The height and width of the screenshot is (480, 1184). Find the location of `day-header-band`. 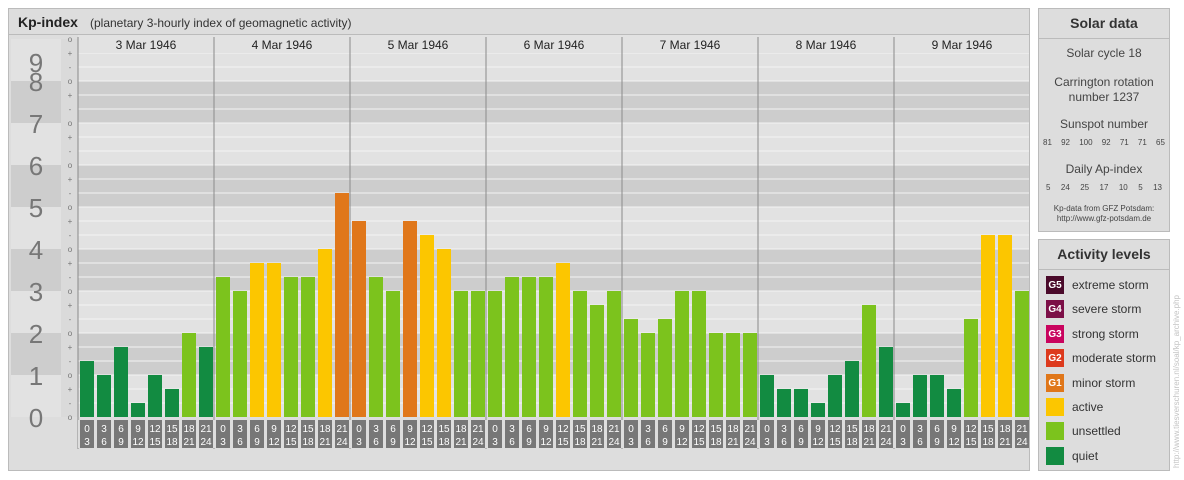

day-header-band is located at coordinates (553, 44).